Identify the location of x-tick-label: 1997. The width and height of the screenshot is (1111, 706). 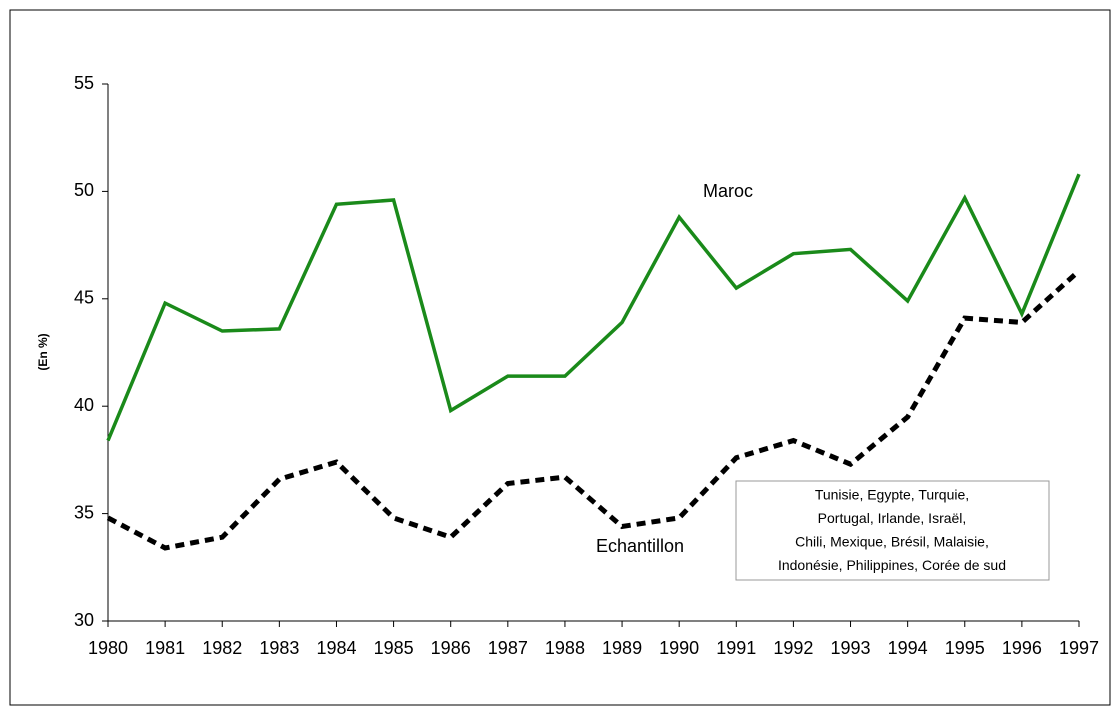
(1079, 648).